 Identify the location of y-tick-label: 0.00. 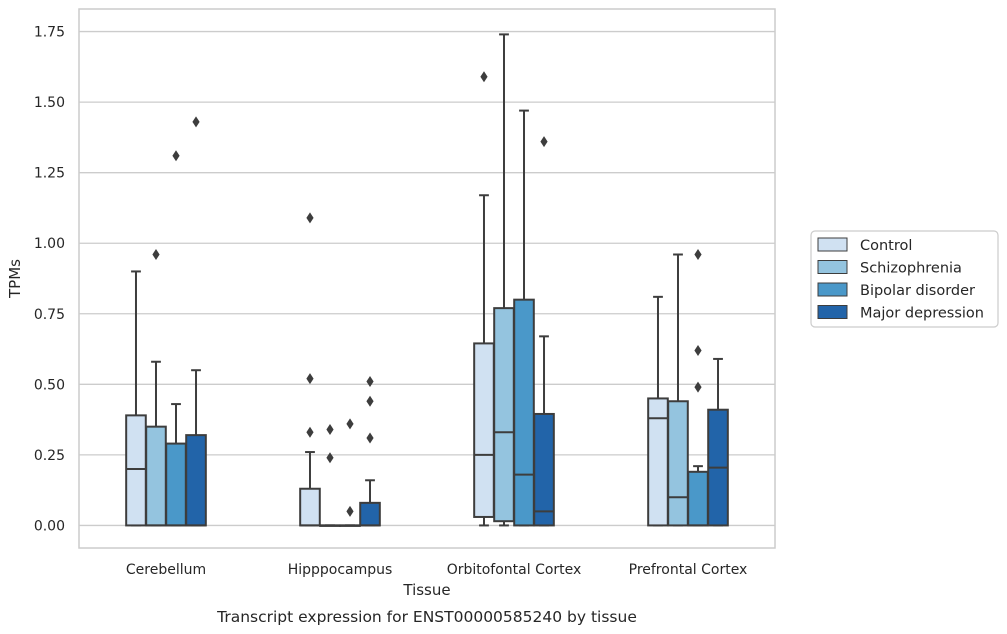
(49, 526).